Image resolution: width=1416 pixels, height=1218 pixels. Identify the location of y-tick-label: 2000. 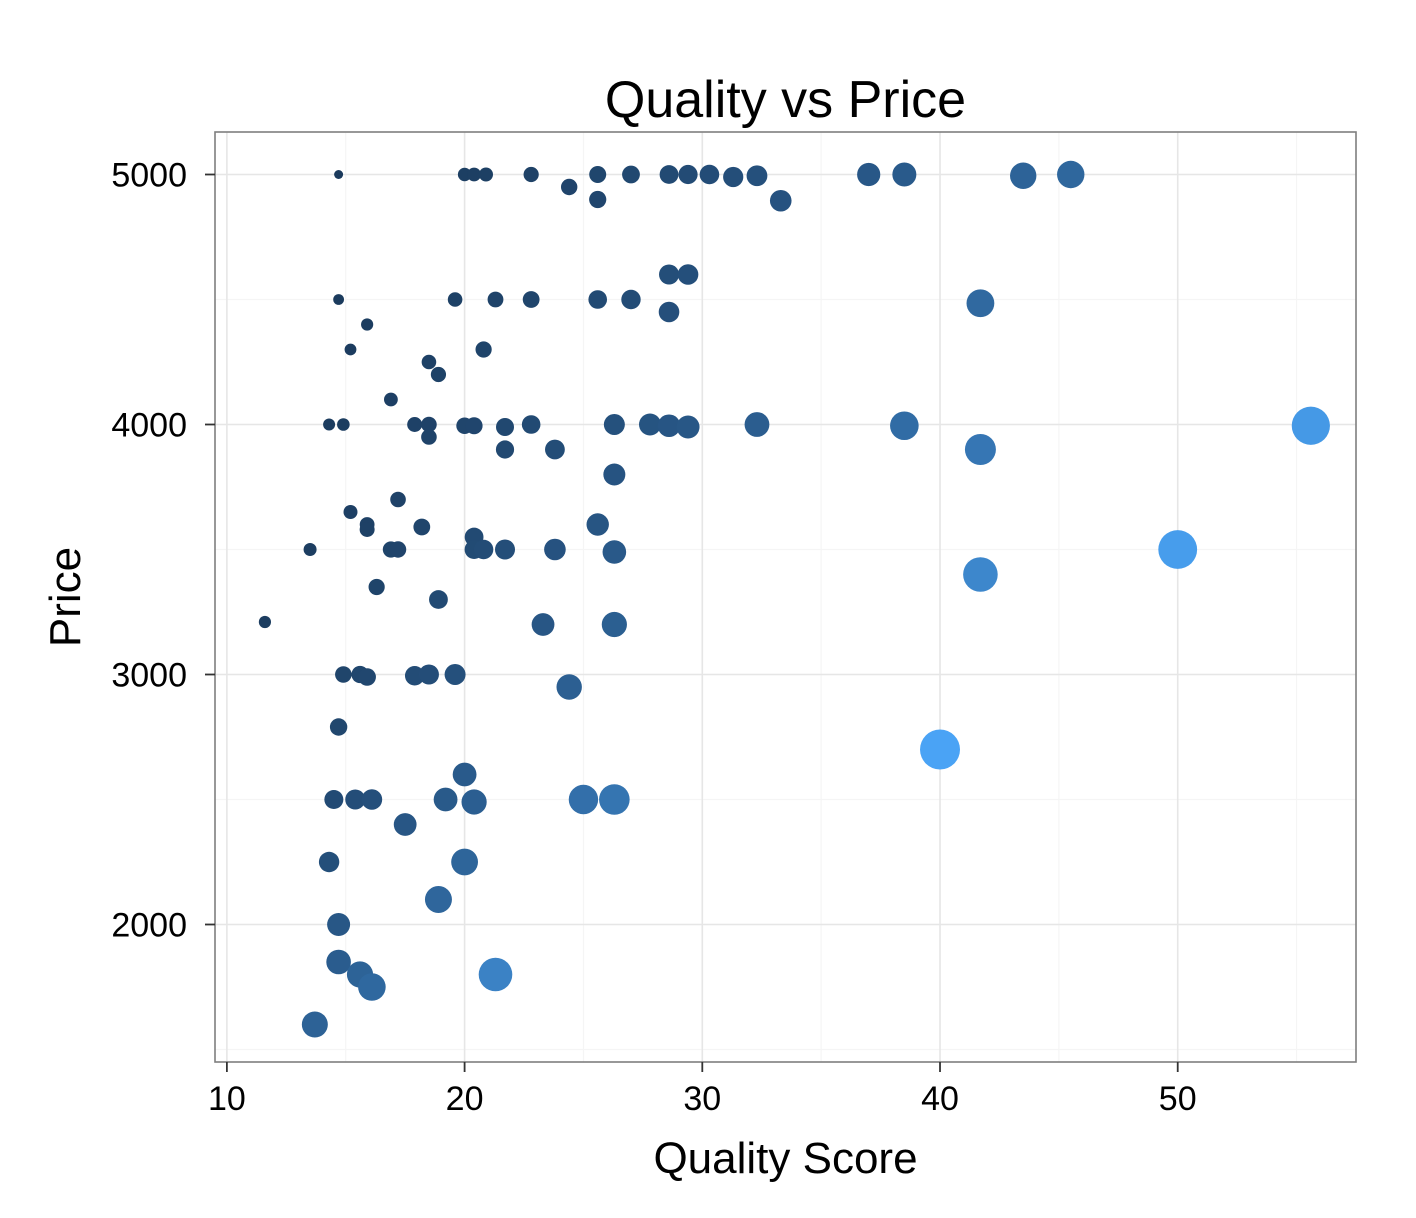
(149, 926).